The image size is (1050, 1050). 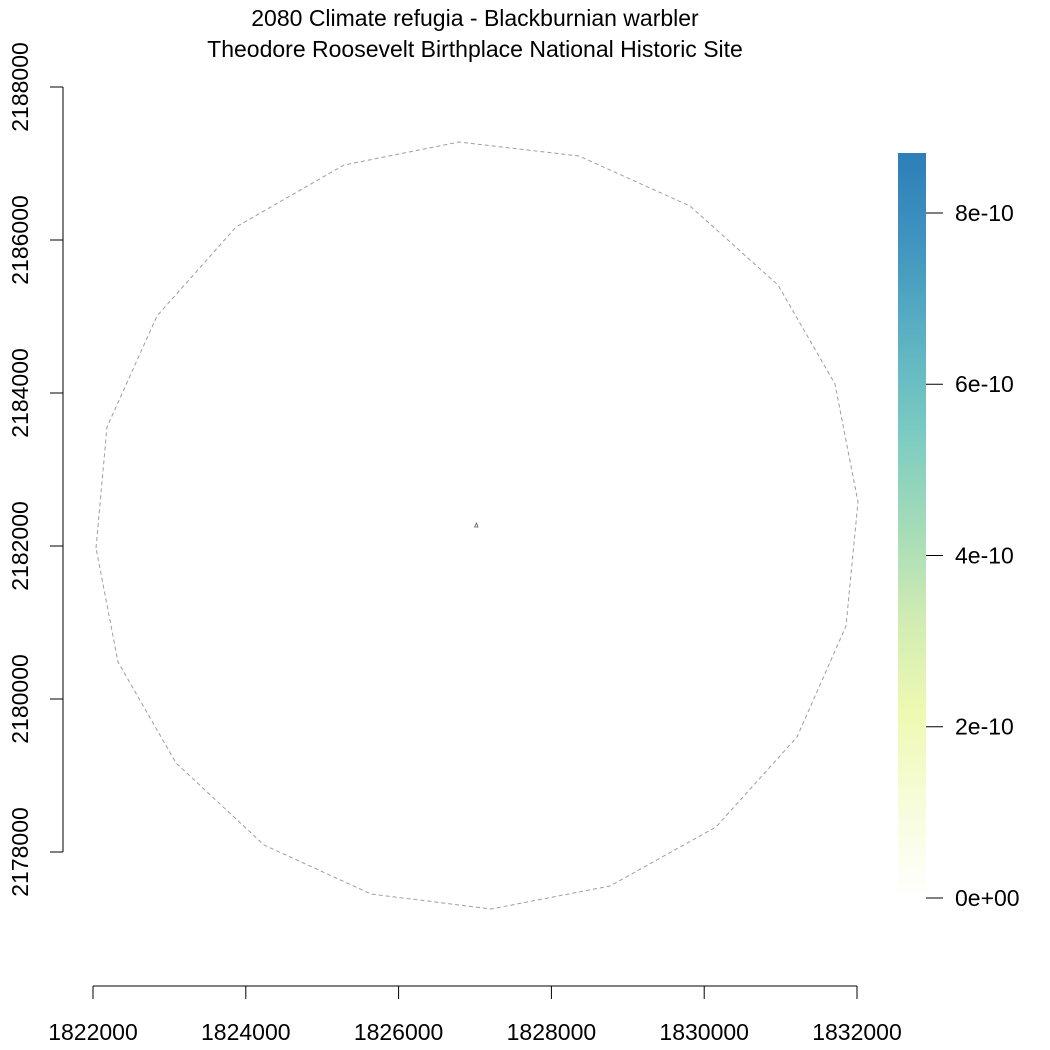 What do you see at coordinates (20, 393) in the screenshot?
I see `y-tick-label: 2184000` at bounding box center [20, 393].